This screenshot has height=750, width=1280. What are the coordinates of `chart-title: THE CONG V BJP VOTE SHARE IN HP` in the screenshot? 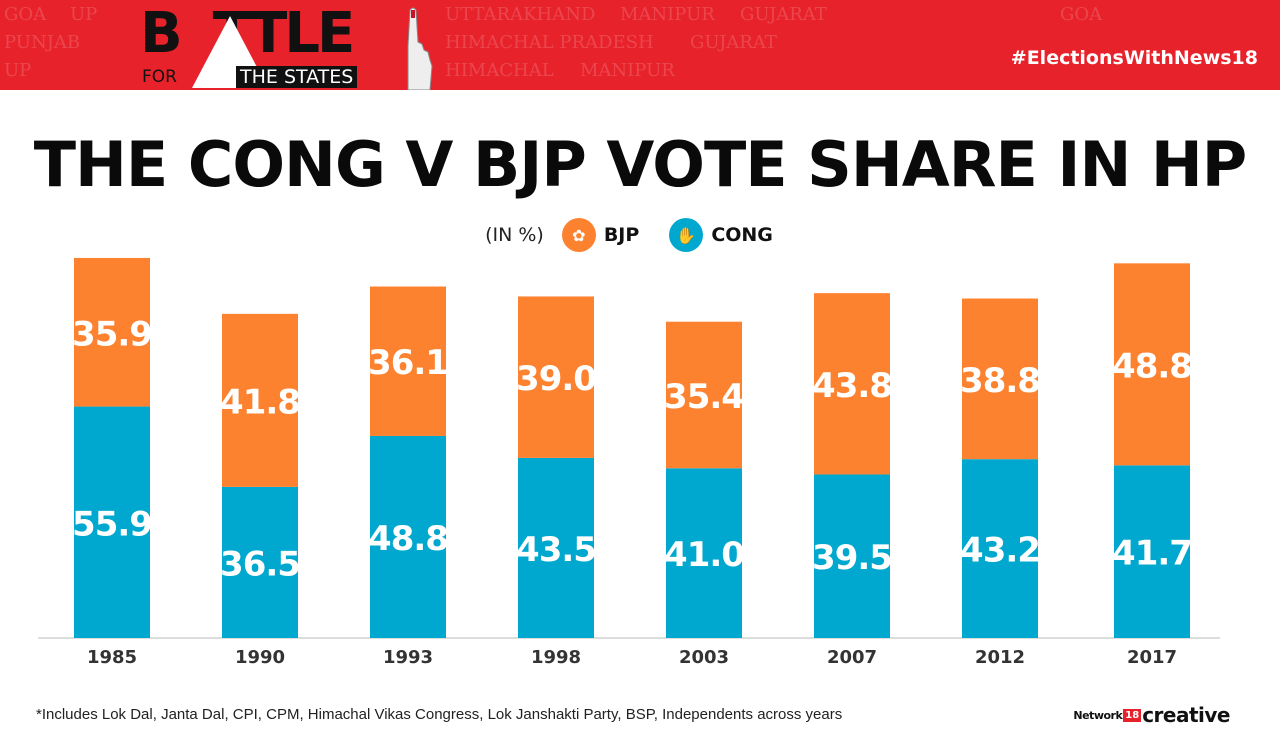 It's located at (640, 164).